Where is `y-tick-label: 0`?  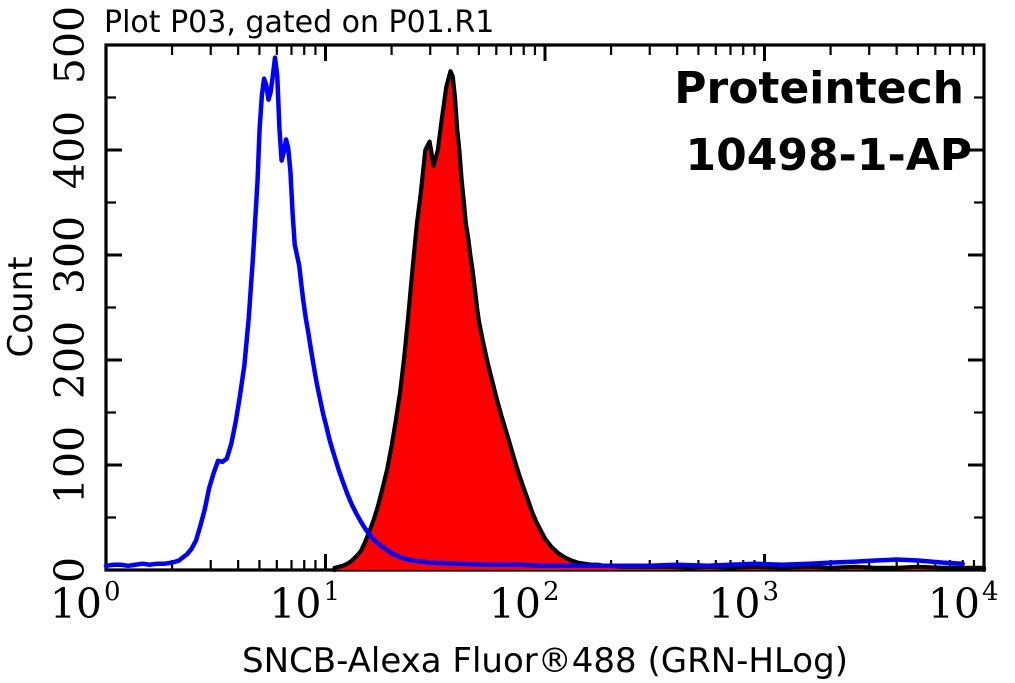 y-tick-label: 0 is located at coordinates (70, 570).